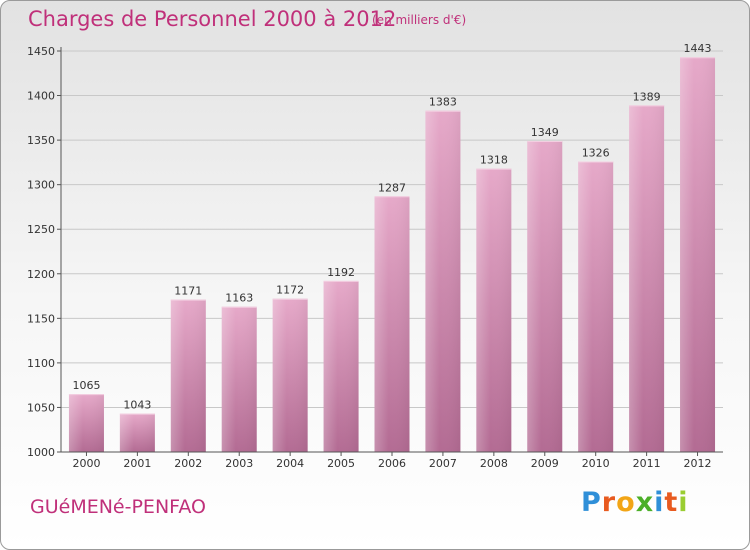 The width and height of the screenshot is (750, 550). Describe the element at coordinates (392, 463) in the screenshot. I see `x-tick-label: 2006` at that location.